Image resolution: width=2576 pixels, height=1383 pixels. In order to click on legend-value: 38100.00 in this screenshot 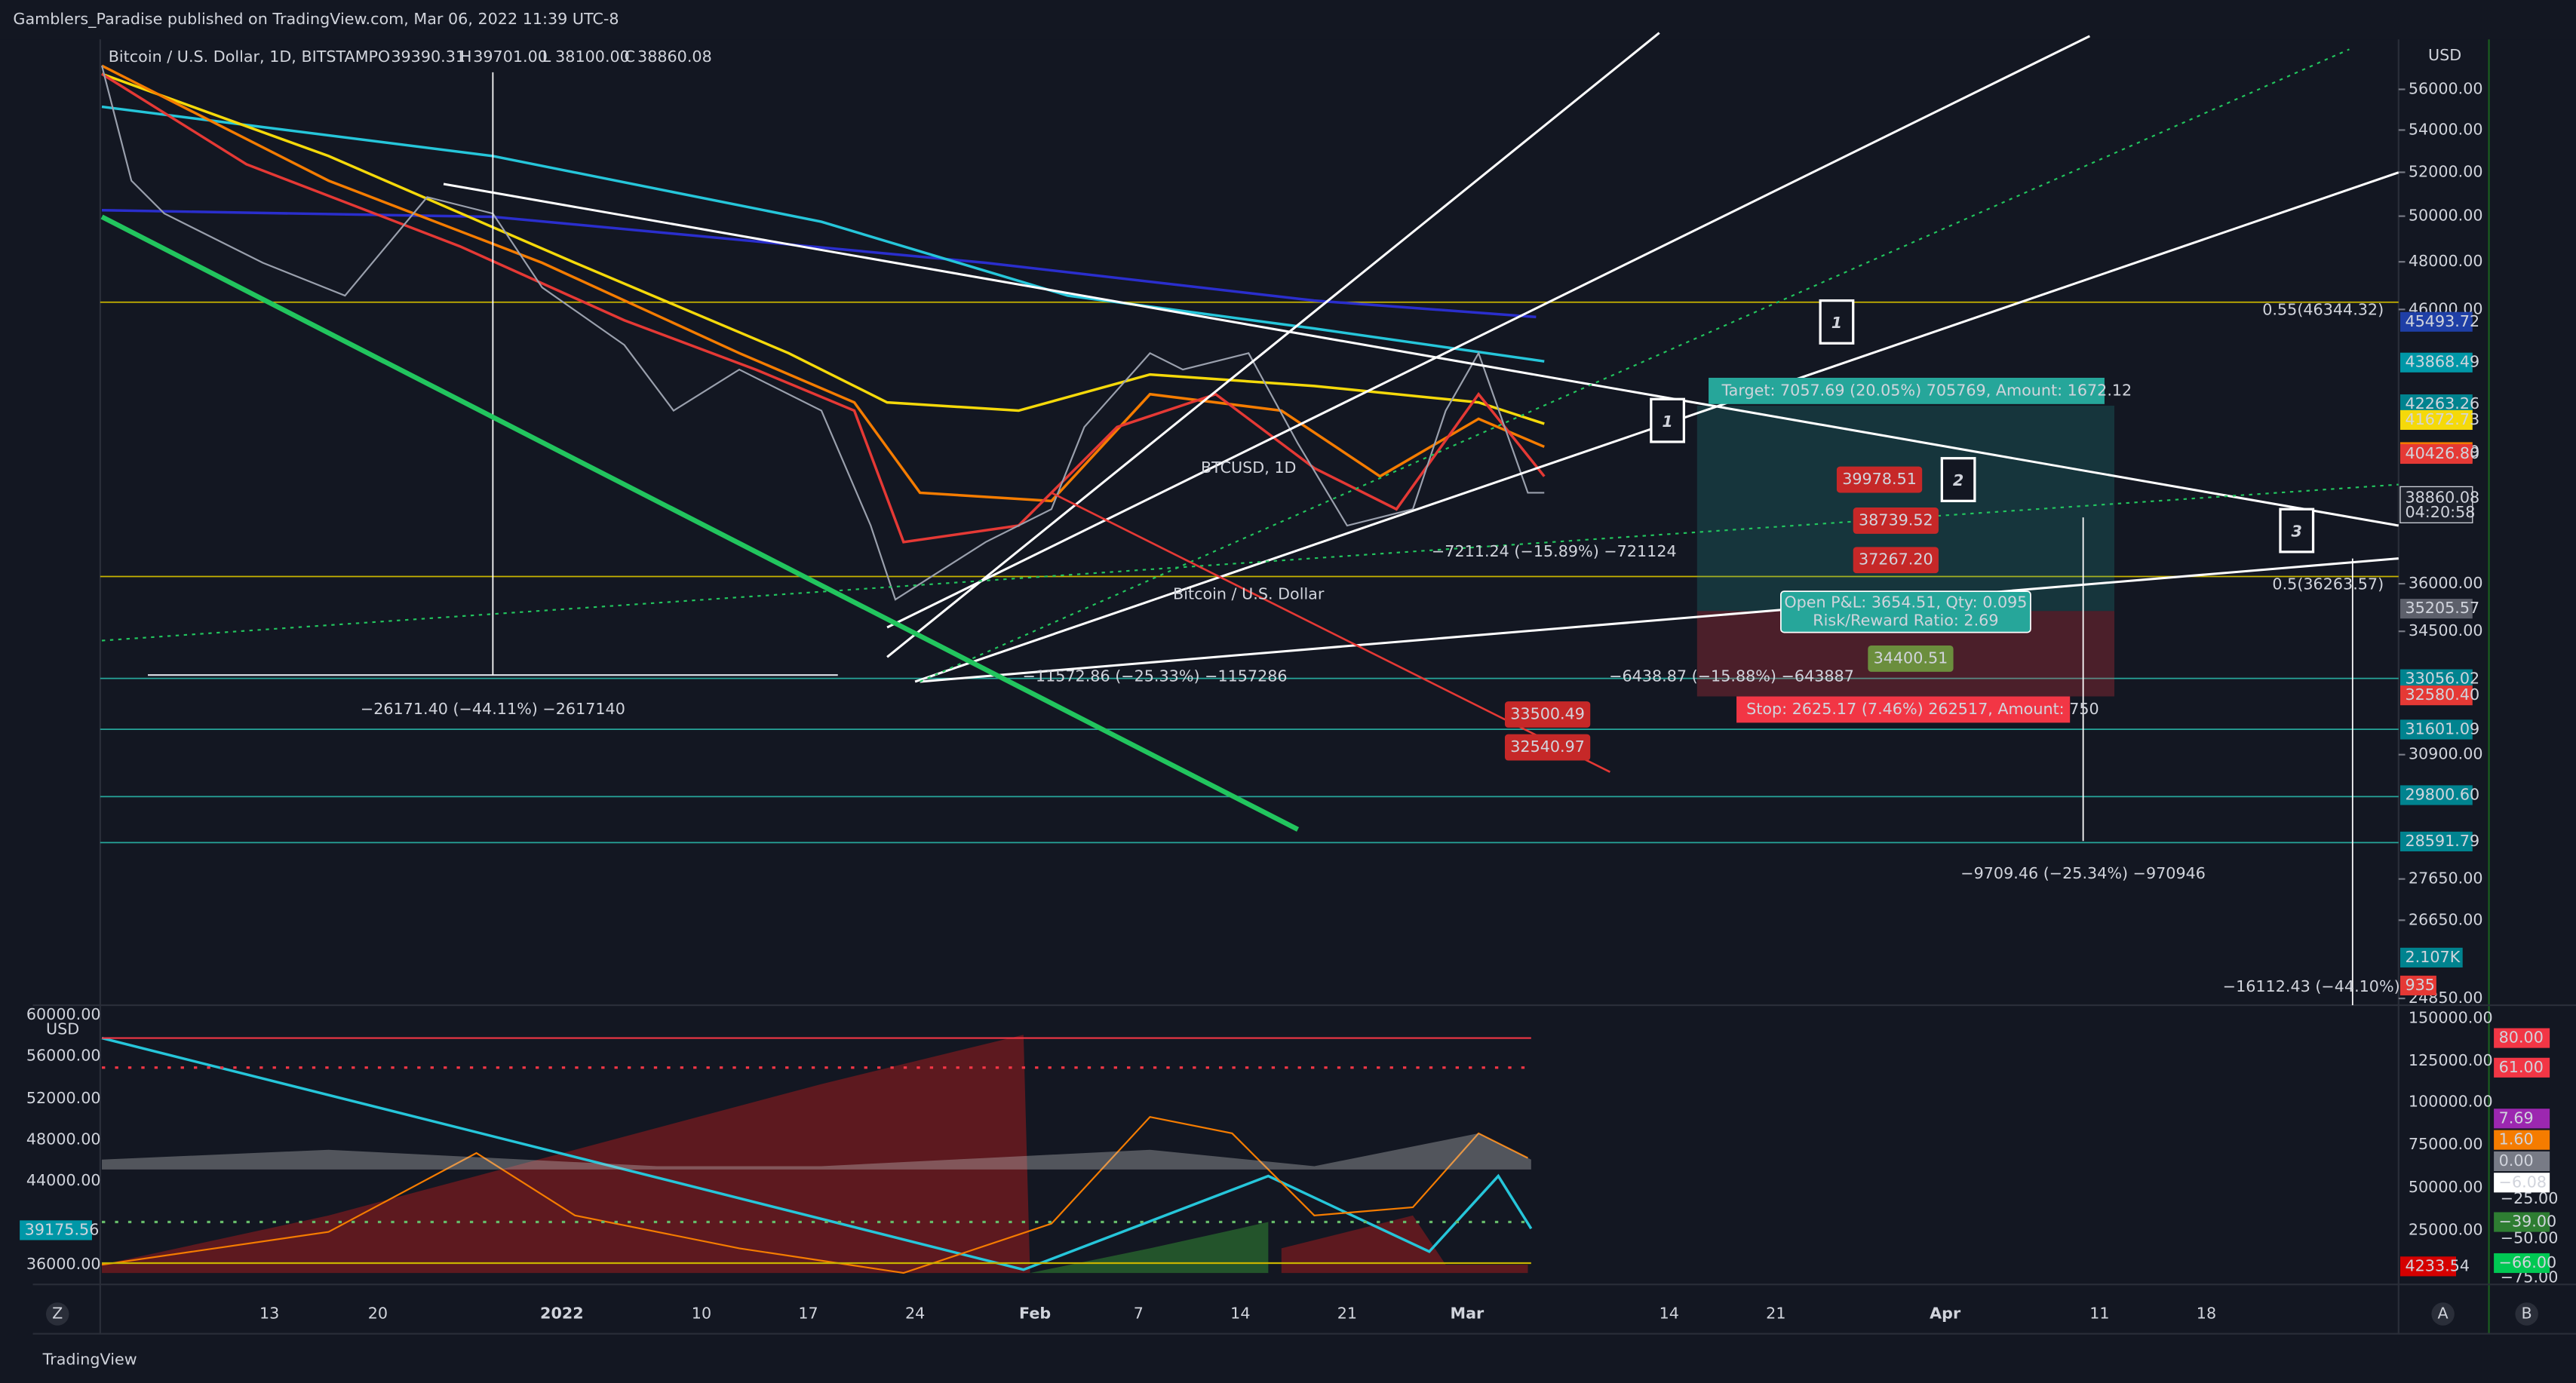, I will do `click(592, 57)`.